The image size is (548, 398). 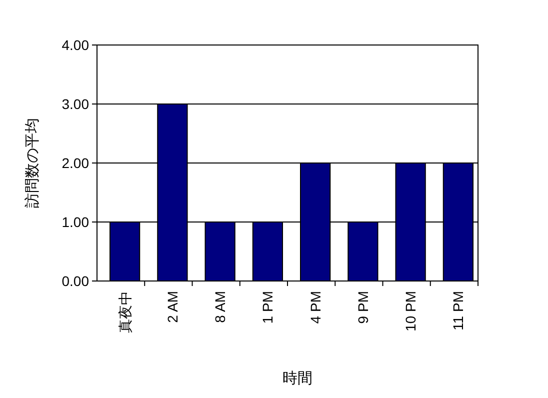 I want to click on y-tick-label: 1.00, so click(x=76, y=222).